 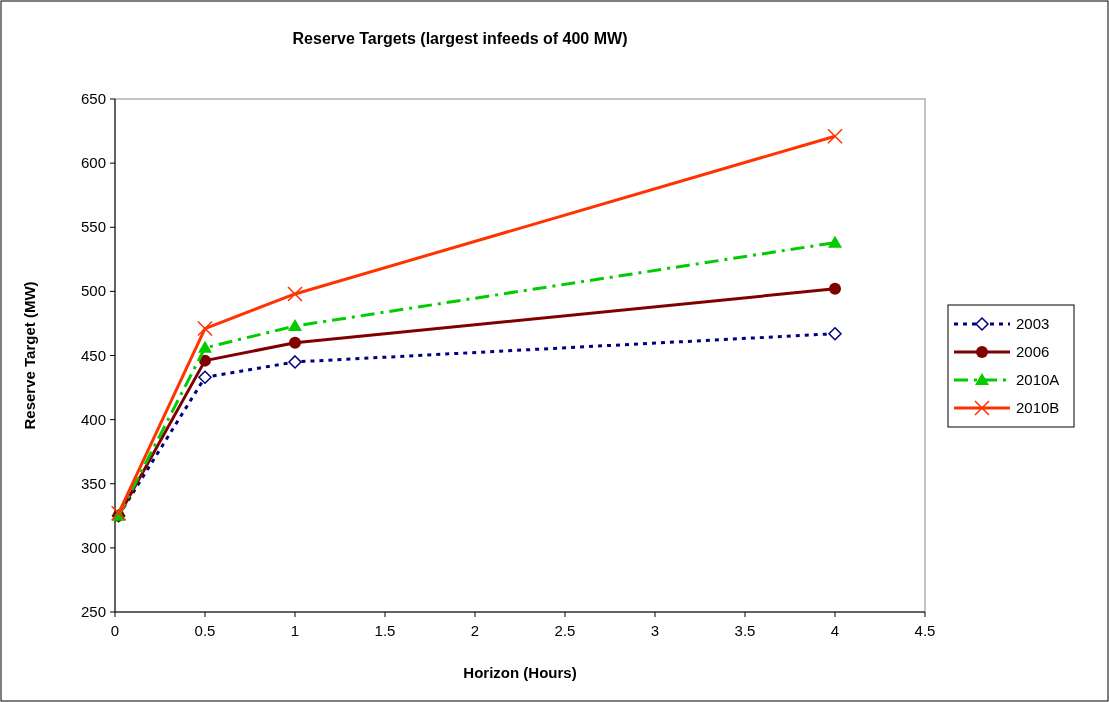 I want to click on y-tick-label: 350, so click(x=93, y=483).